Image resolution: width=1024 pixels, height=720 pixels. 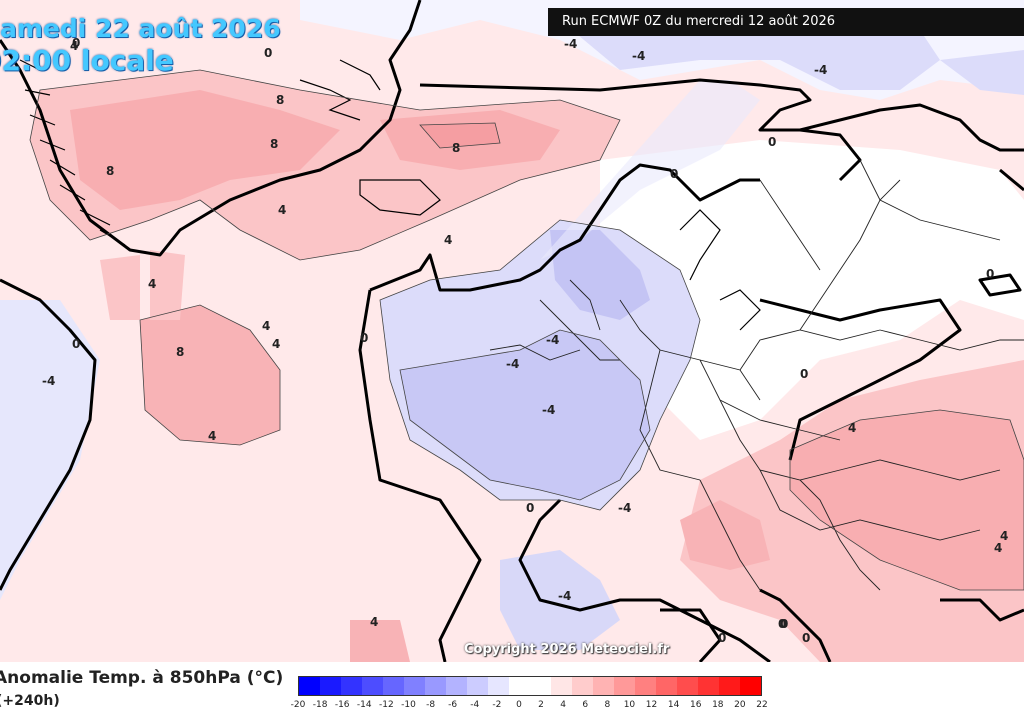 I want to click on scale-tick-label: 2, so click(x=541, y=705).